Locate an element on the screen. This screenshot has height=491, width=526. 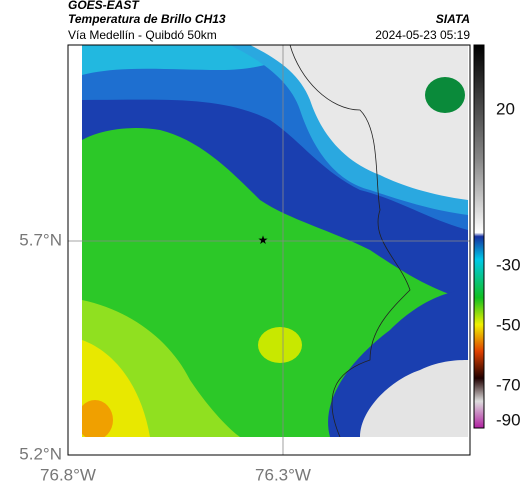
lat-label: 5.2°N is located at coordinates (40, 453).